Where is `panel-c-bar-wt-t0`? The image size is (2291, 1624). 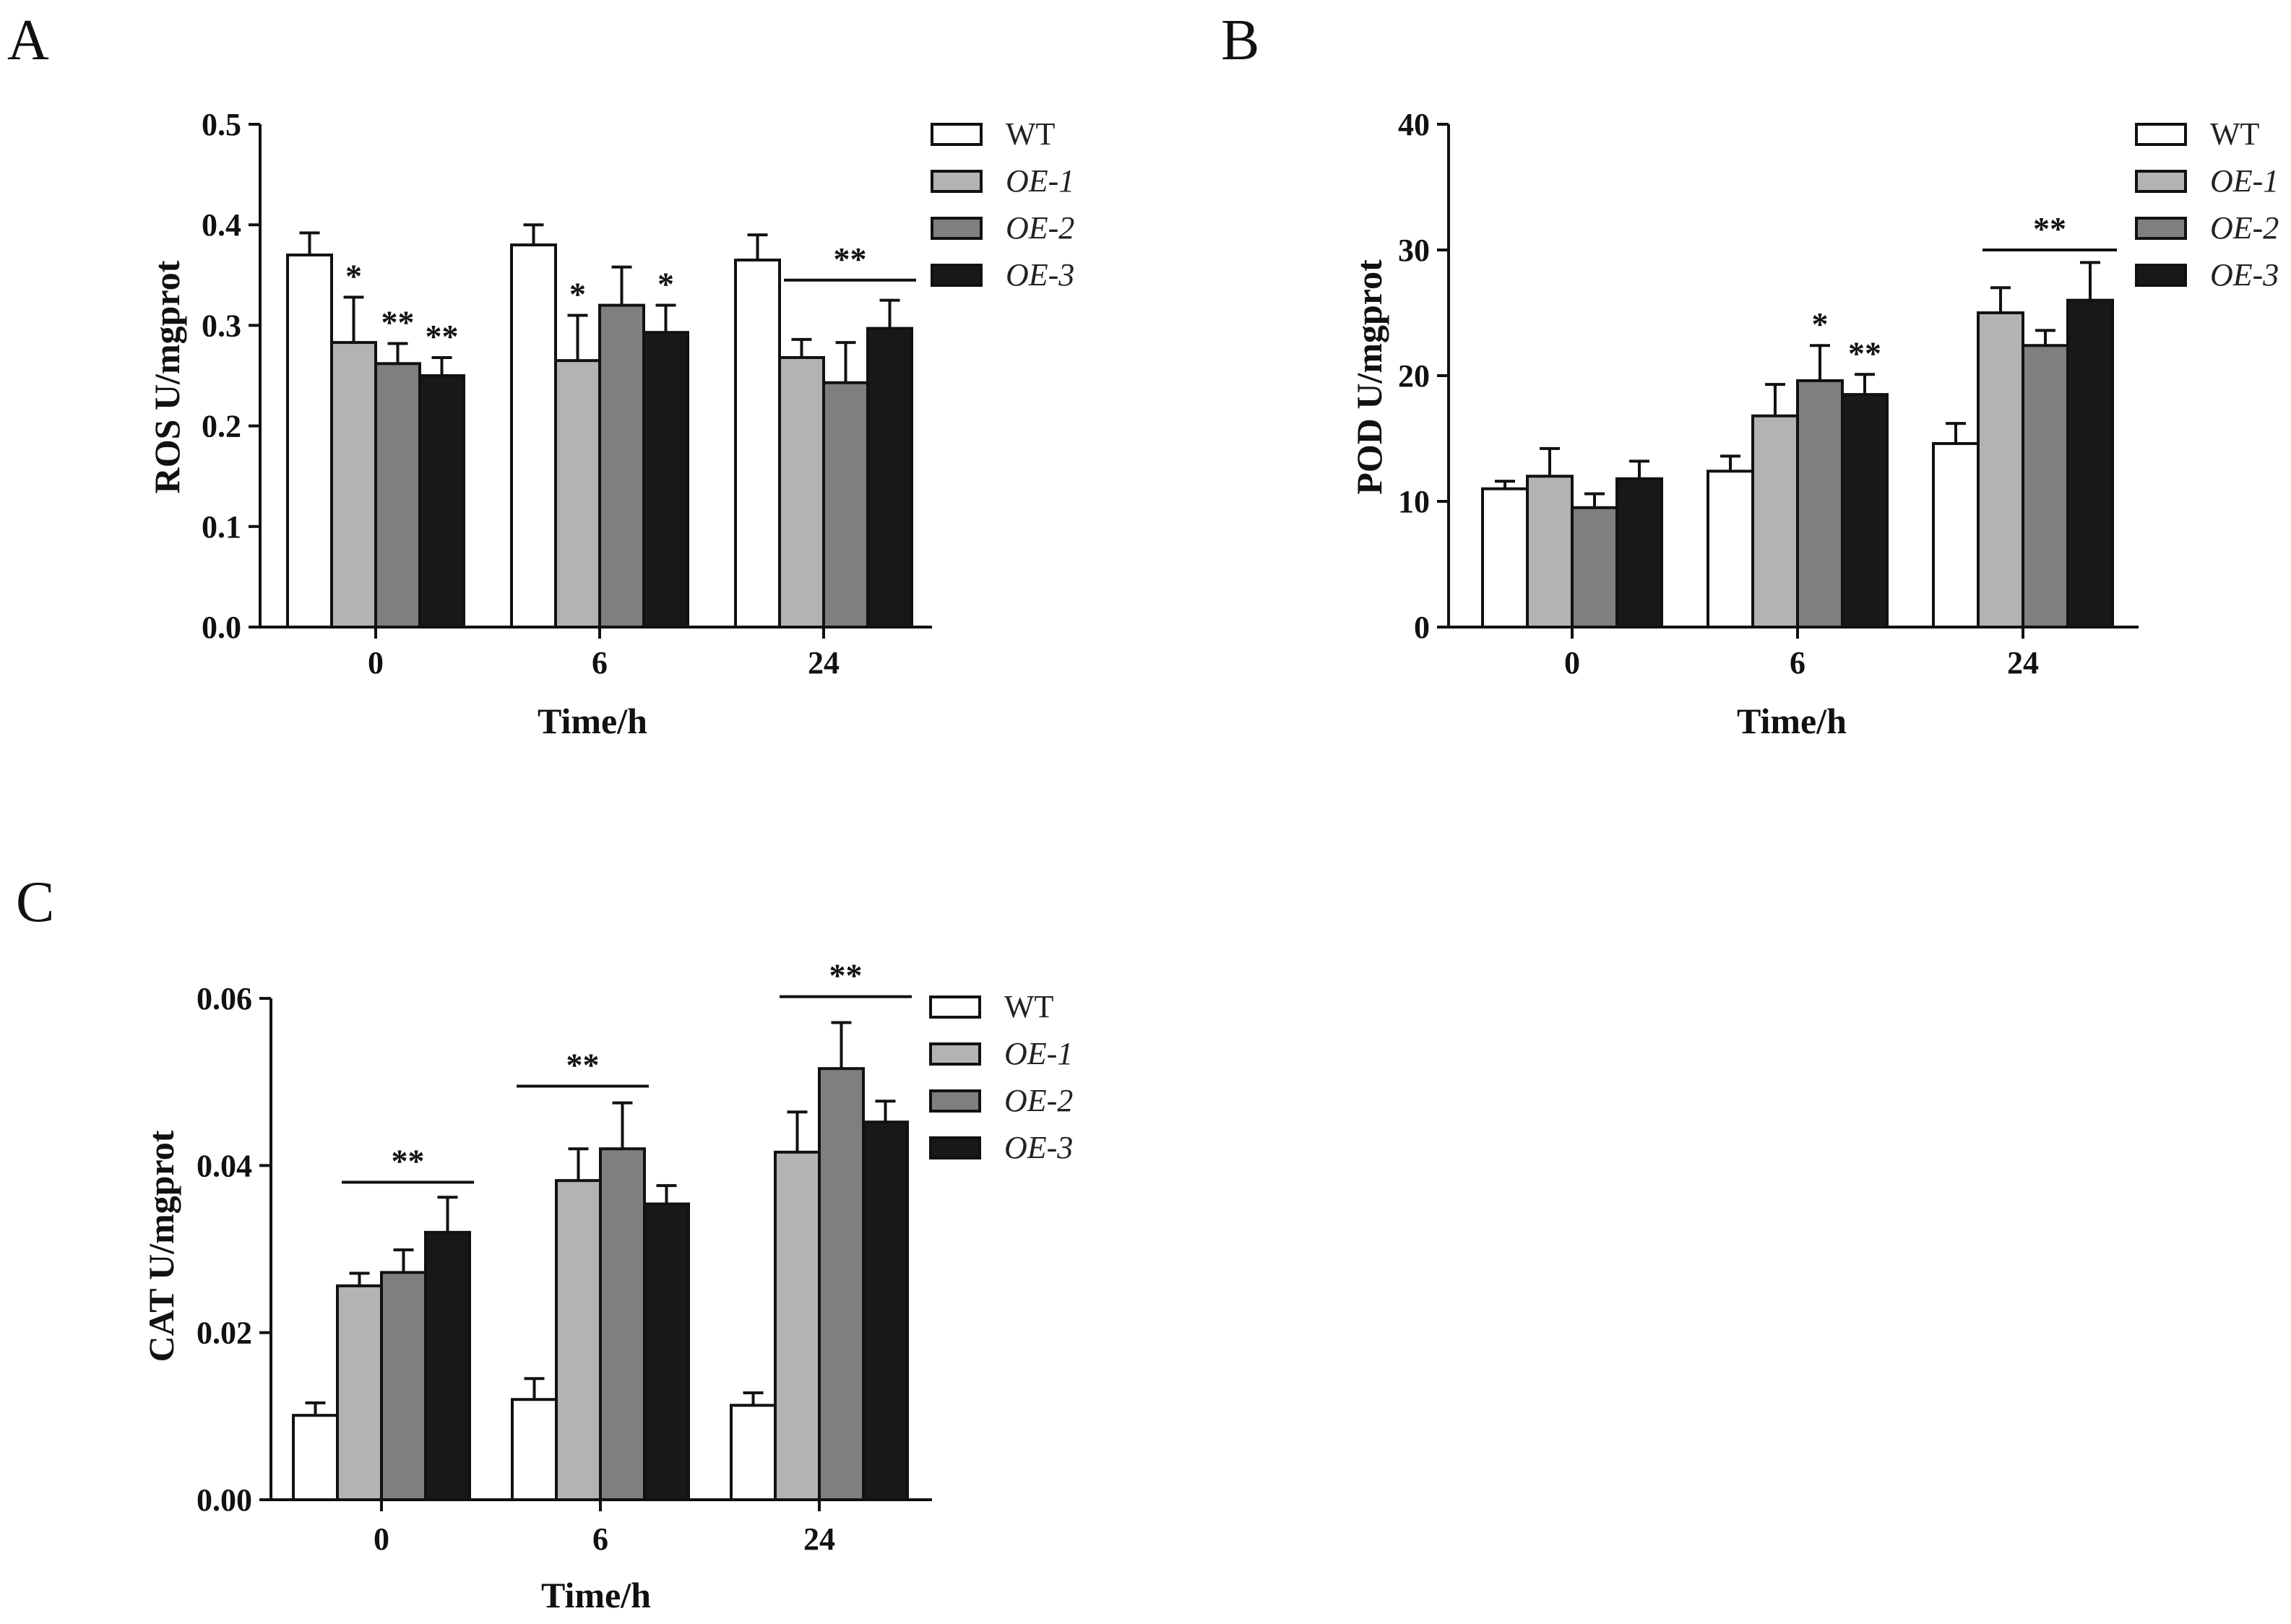 panel-c-bar-wt-t0 is located at coordinates (315, 1457).